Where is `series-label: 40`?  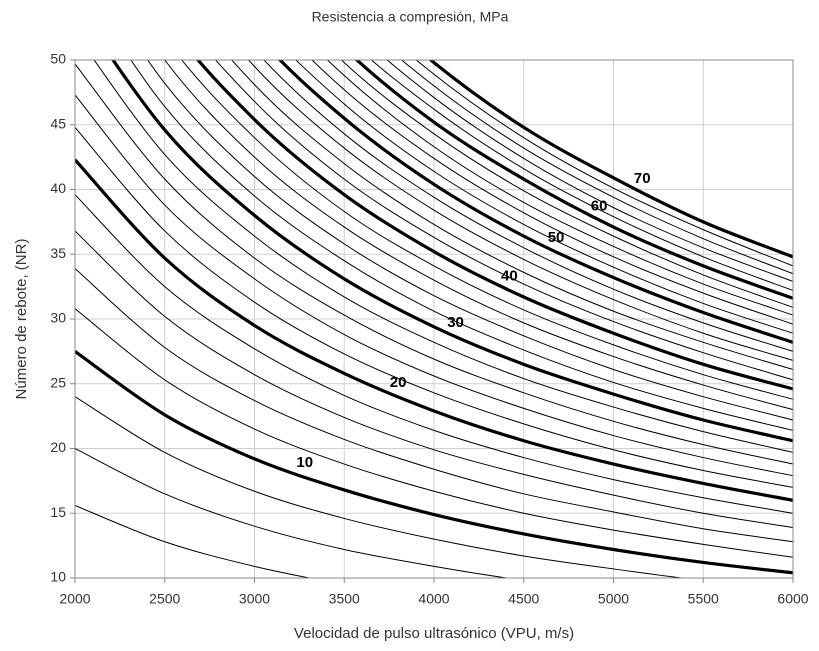
series-label: 40 is located at coordinates (509, 276).